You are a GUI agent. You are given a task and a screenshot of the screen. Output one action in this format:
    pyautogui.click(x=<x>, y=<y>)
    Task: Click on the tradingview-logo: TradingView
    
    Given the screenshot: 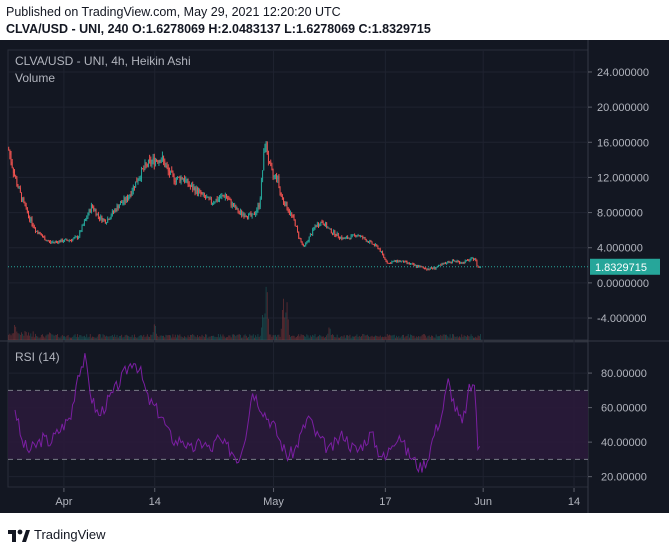 What is the action you would take?
    pyautogui.click(x=57, y=534)
    